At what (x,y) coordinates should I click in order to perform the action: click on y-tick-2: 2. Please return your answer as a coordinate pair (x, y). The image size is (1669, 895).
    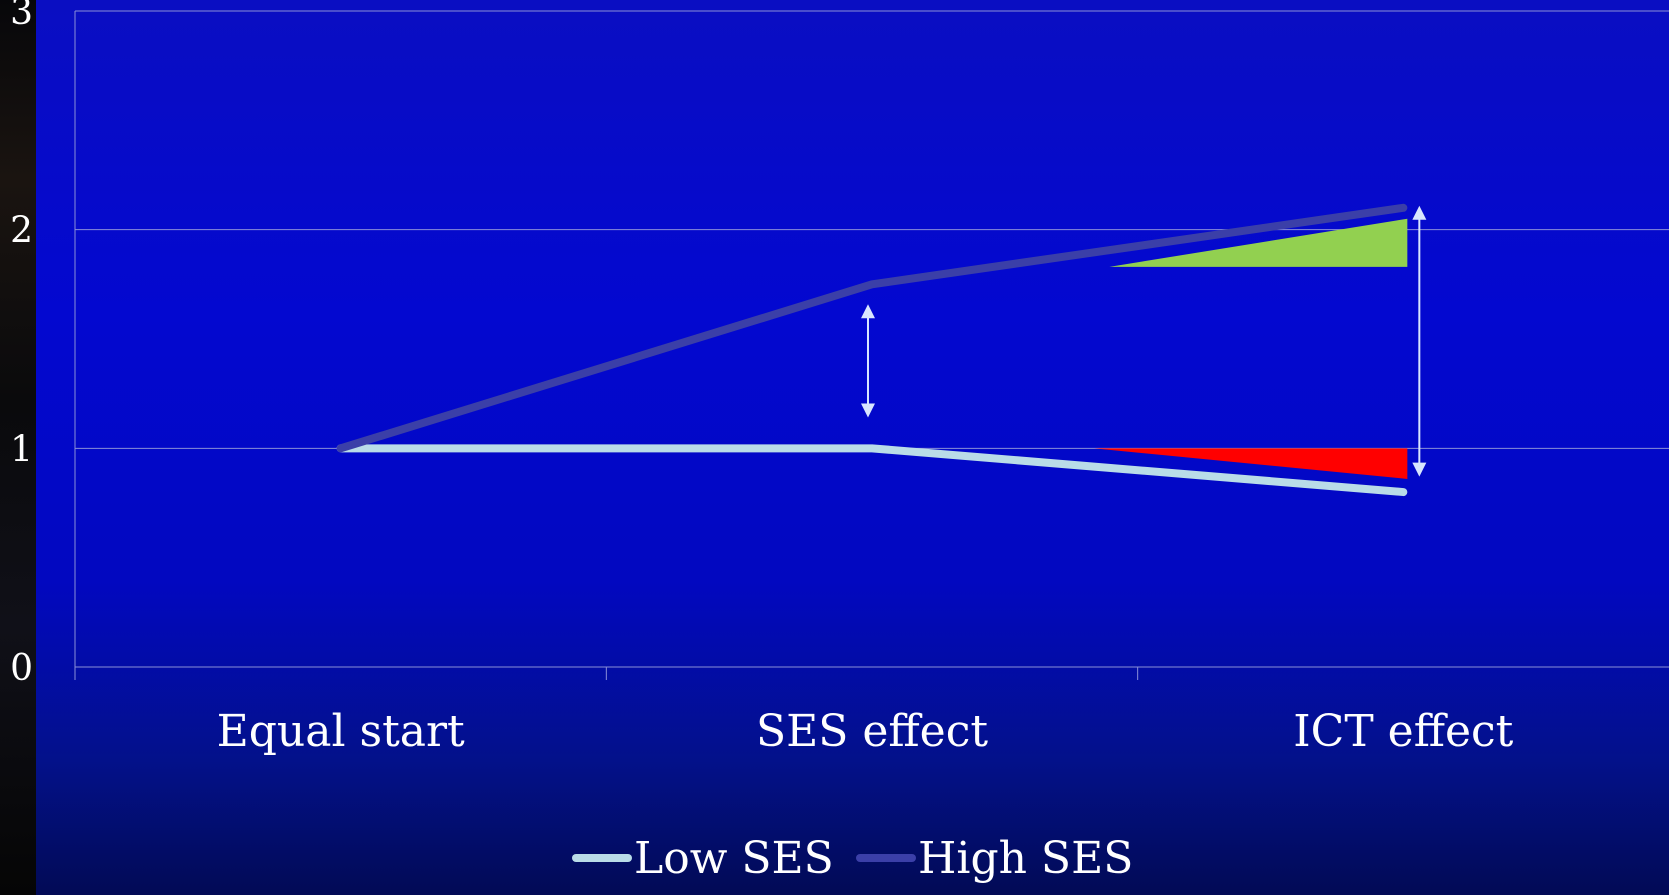
    Looking at the image, I should click on (21, 231).